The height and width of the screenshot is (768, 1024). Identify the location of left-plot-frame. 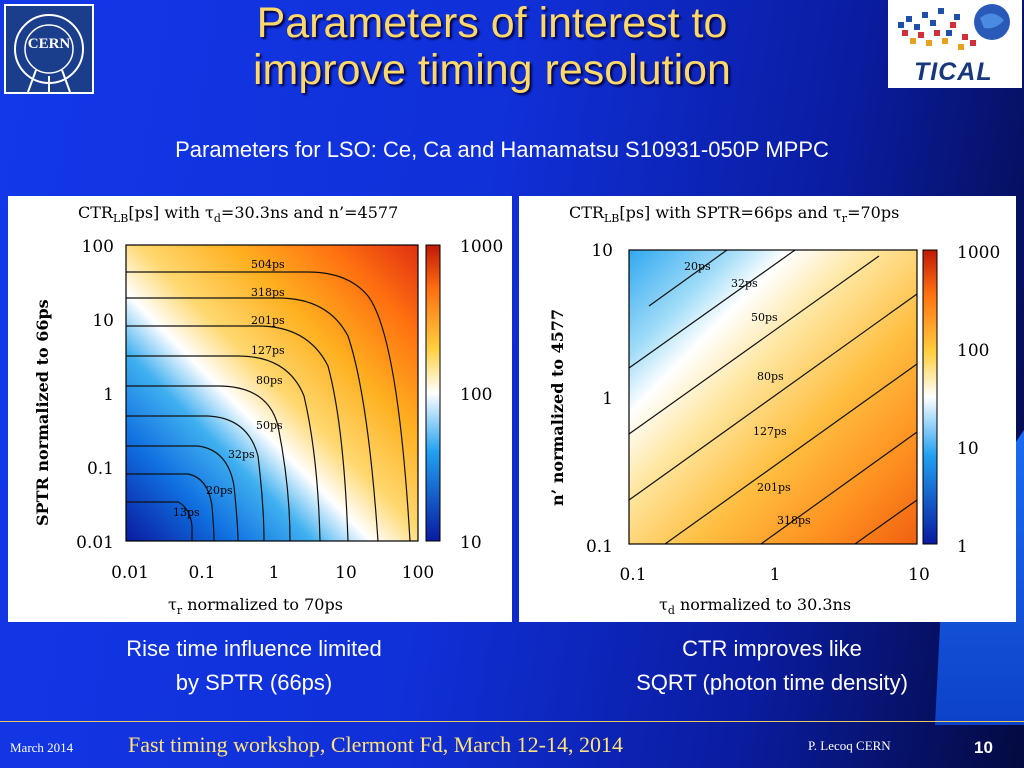
(272, 393).